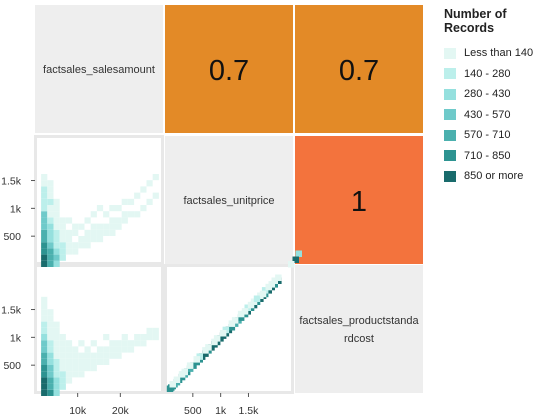 The height and width of the screenshot is (418, 560). Describe the element at coordinates (487, 94) in the screenshot. I see `legend-label: 280 - 430` at that location.